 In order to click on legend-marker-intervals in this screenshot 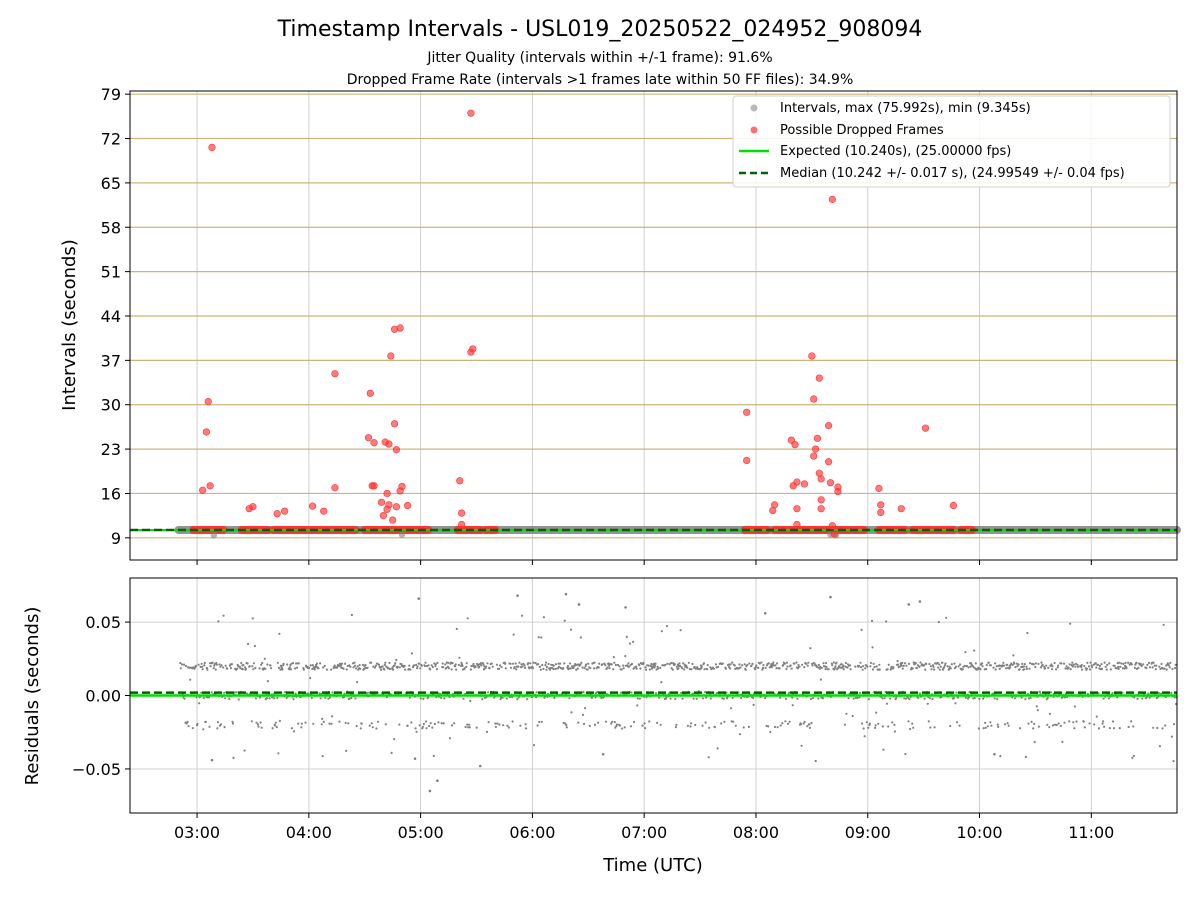, I will do `click(754, 108)`.